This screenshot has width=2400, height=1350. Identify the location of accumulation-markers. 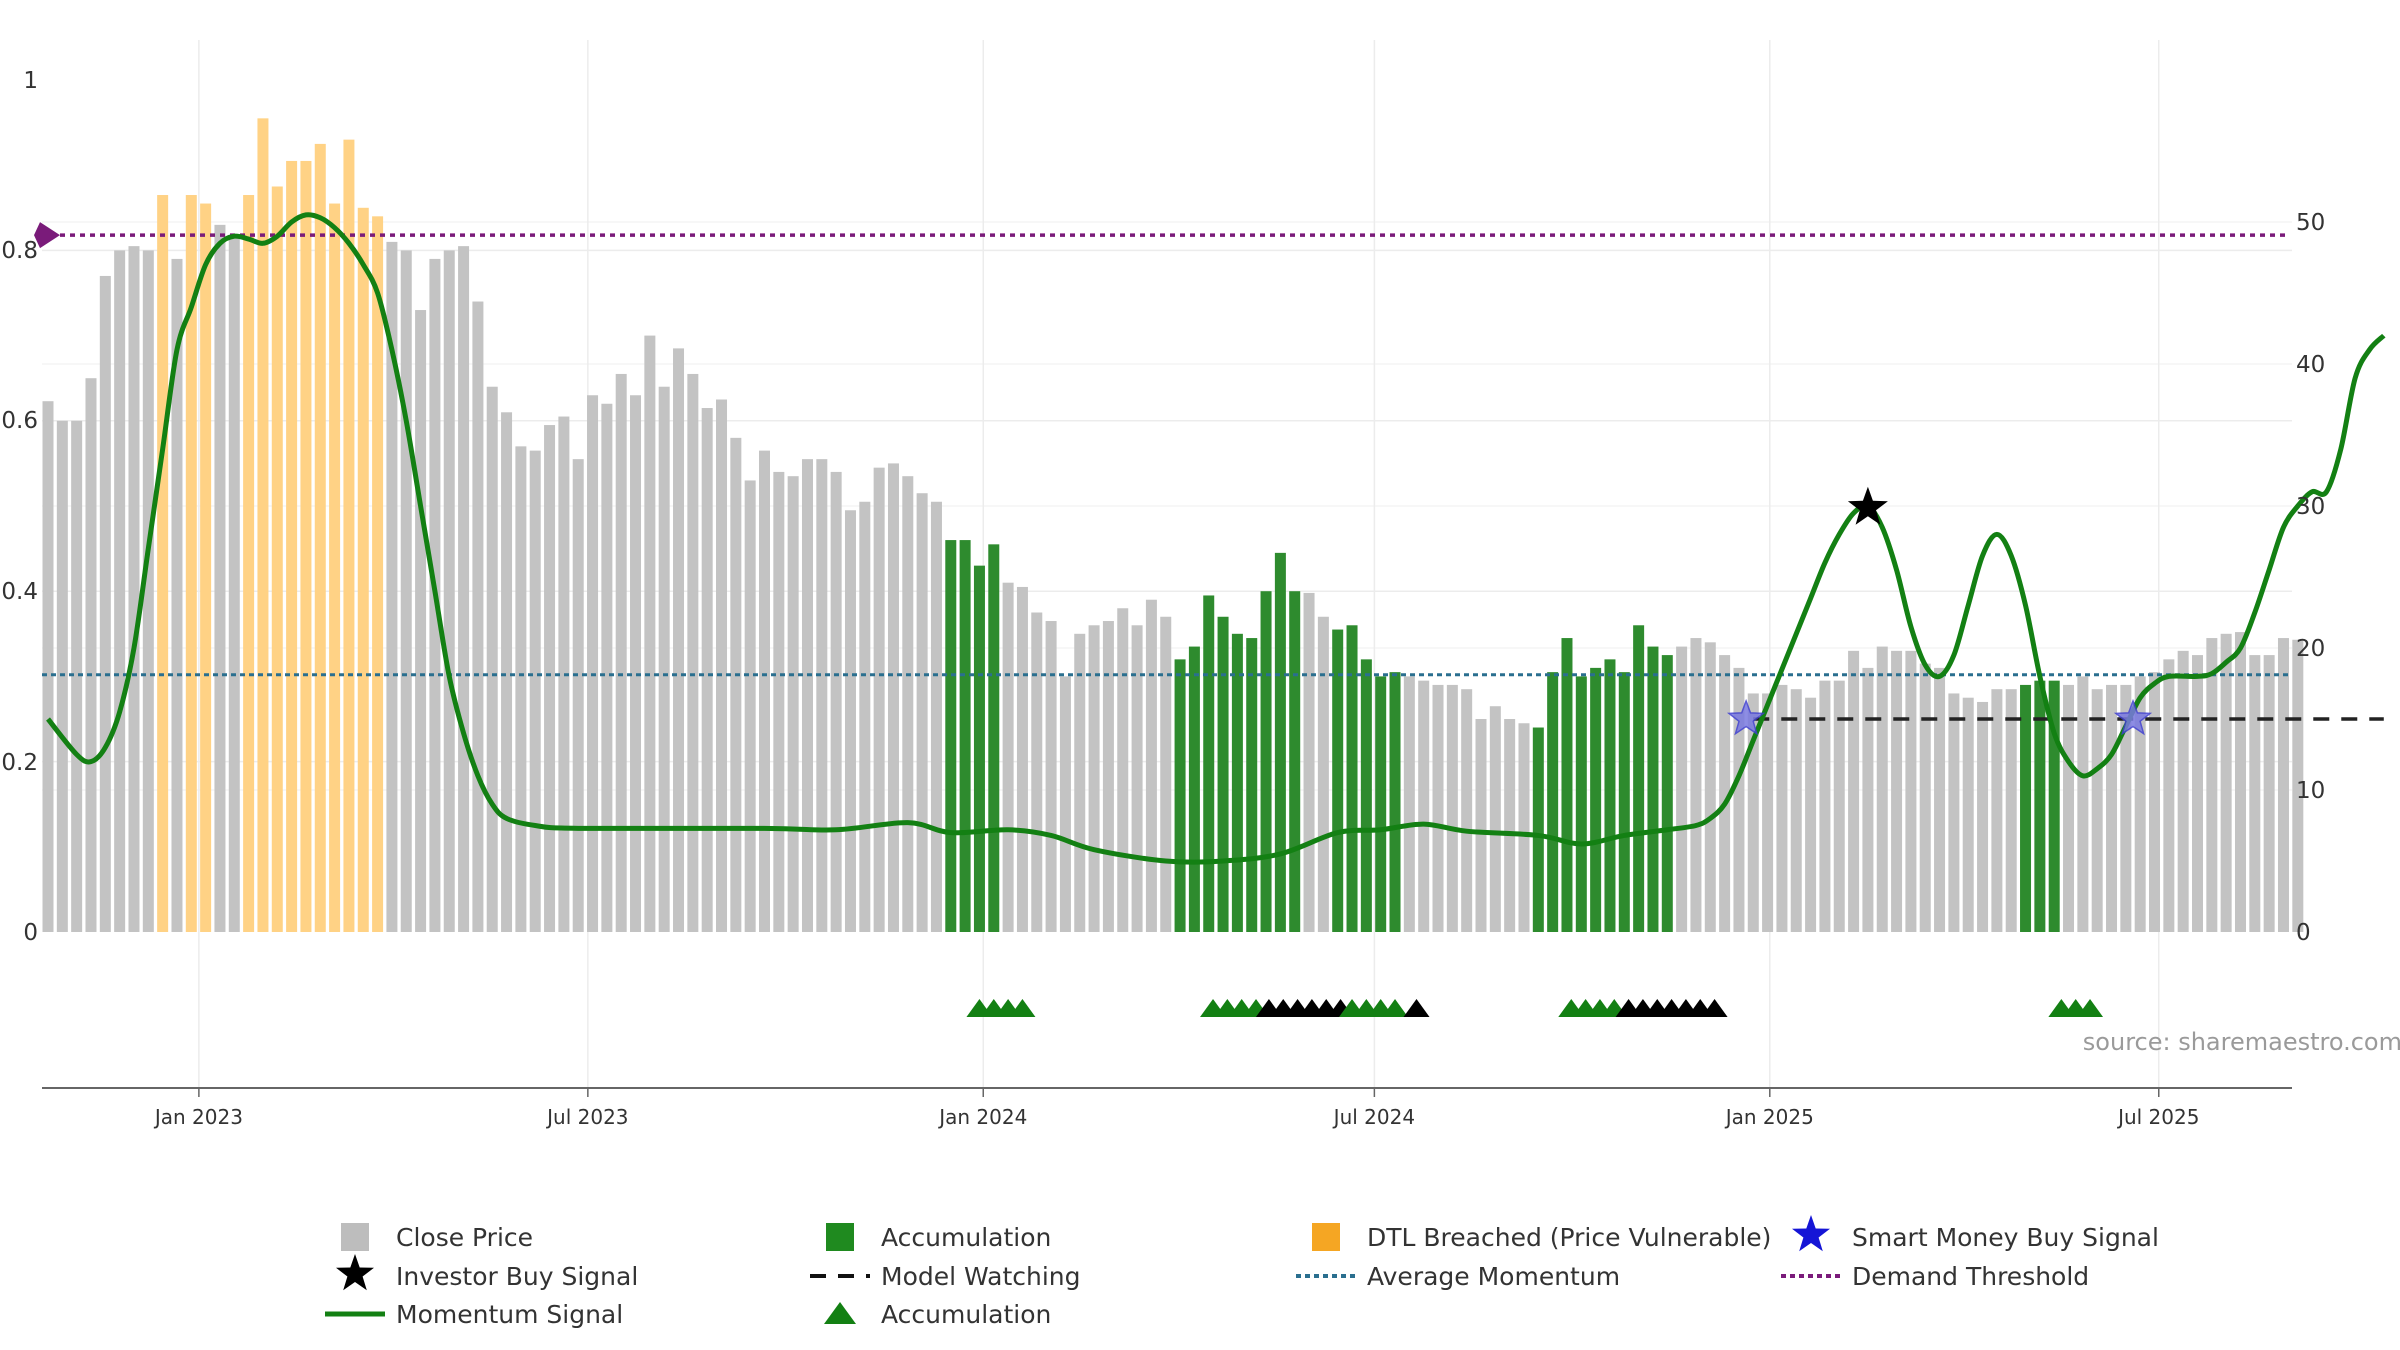
(1535, 1008).